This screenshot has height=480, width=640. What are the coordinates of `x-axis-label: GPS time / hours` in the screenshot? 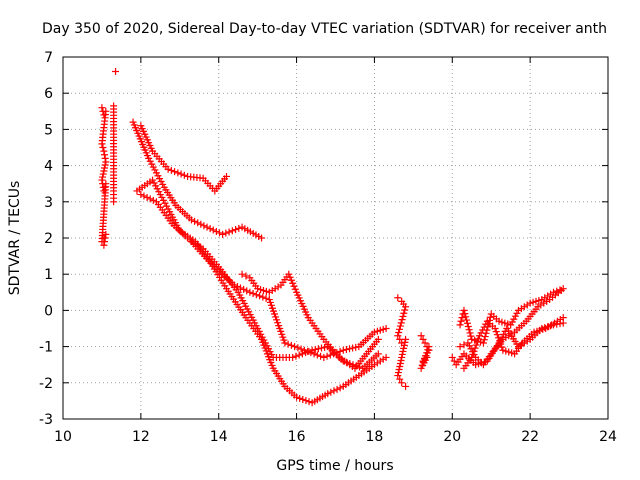 It's located at (334, 466).